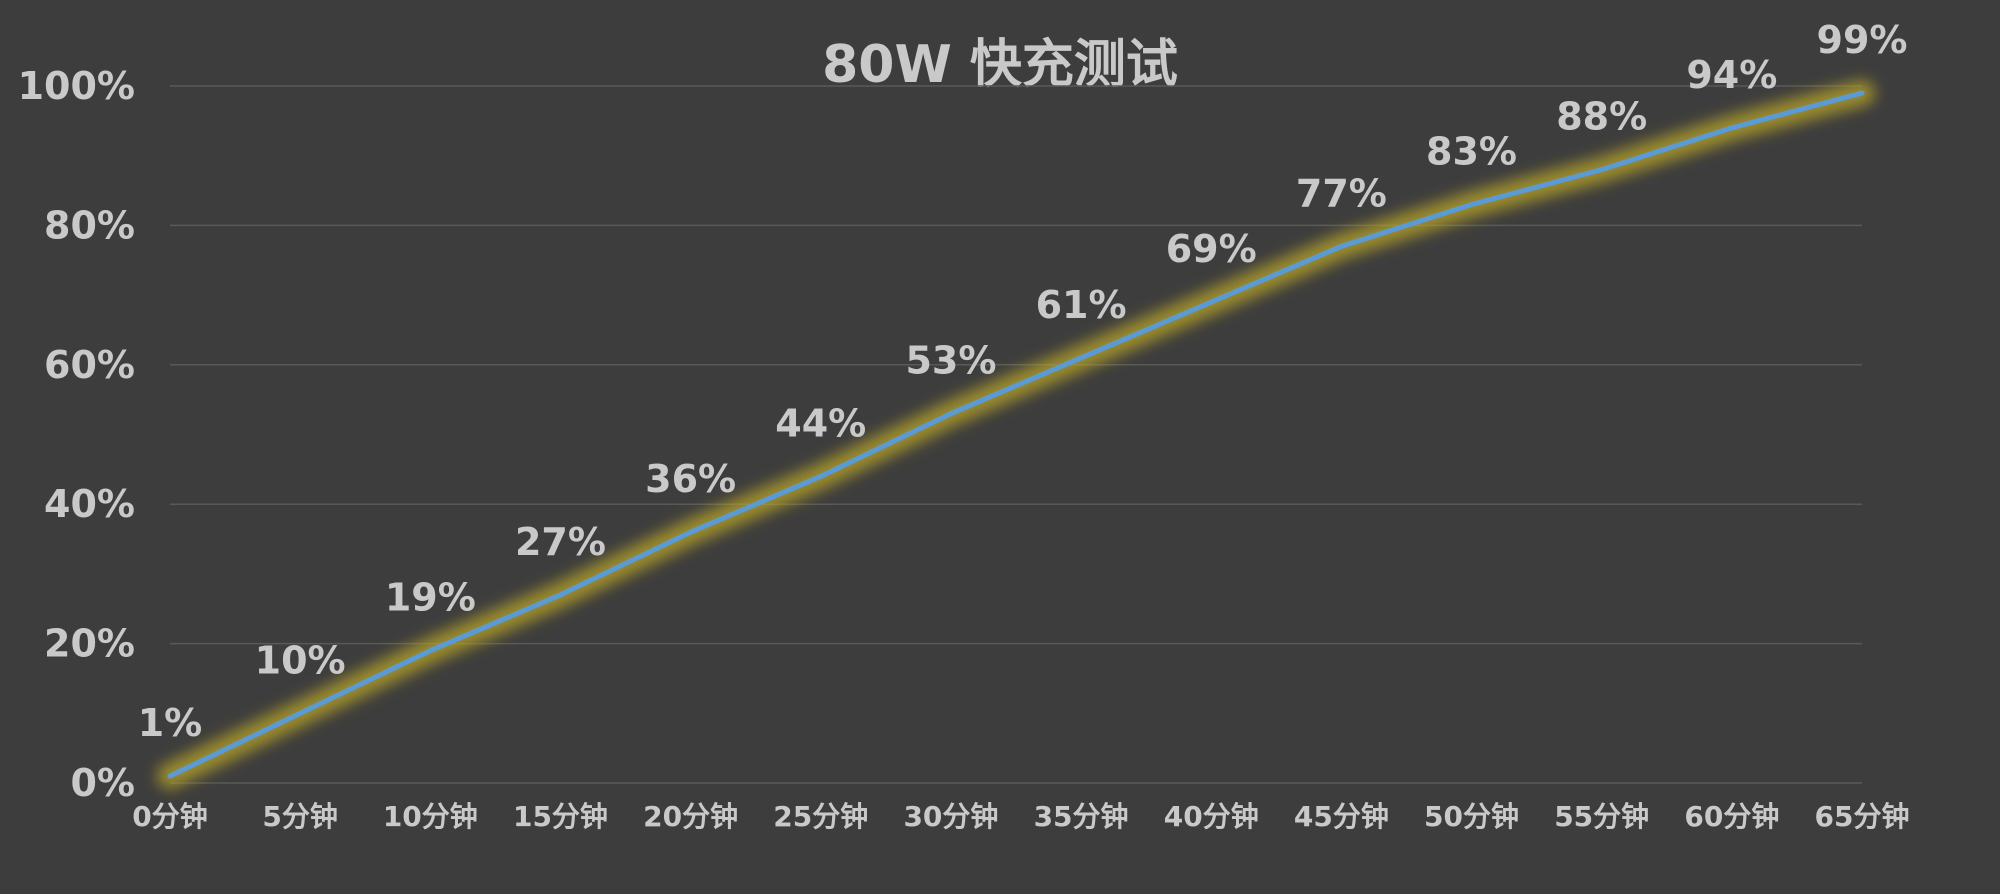 This screenshot has height=894, width=2000. I want to click on x-tick-label: 5分钟, so click(299, 816).